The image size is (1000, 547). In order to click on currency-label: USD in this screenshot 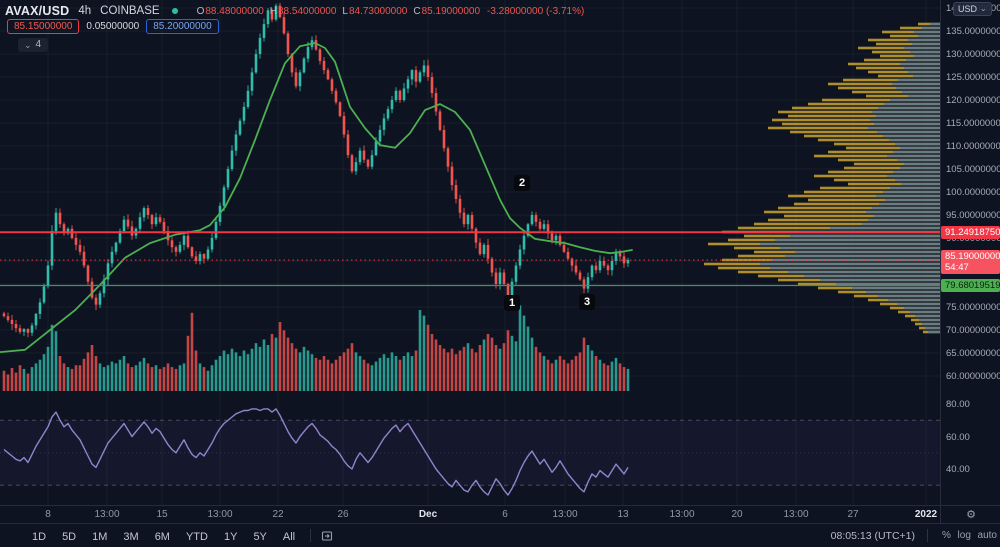, I will do `click(968, 9)`.